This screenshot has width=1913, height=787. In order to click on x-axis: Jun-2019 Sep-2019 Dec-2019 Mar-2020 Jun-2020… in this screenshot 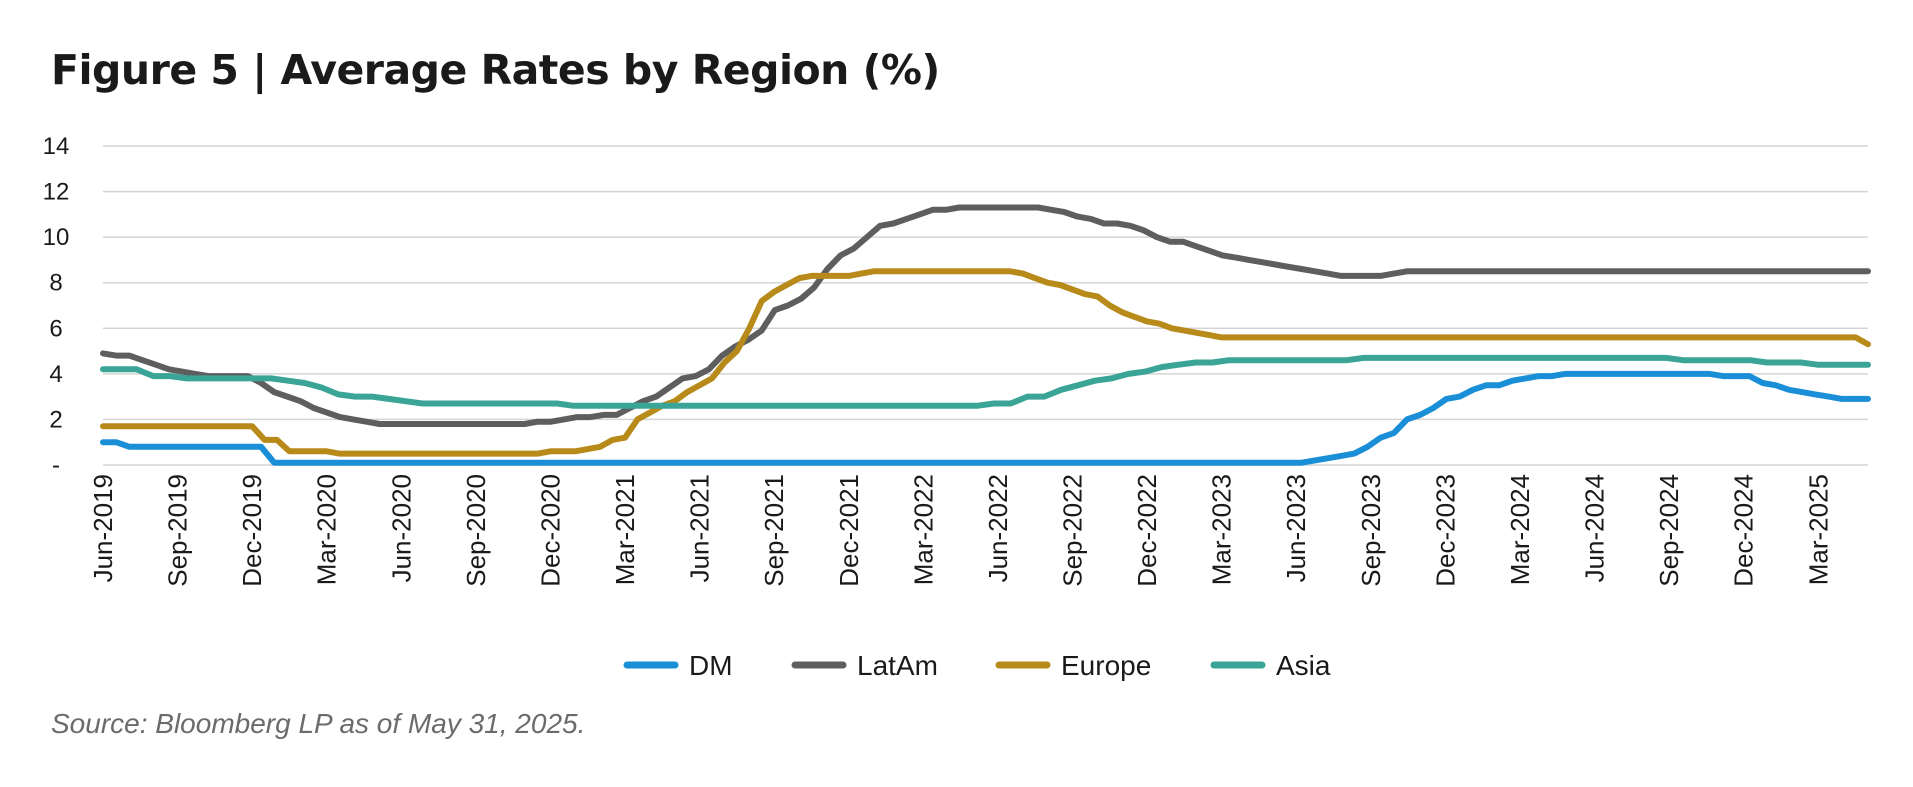, I will do `click(960, 530)`.